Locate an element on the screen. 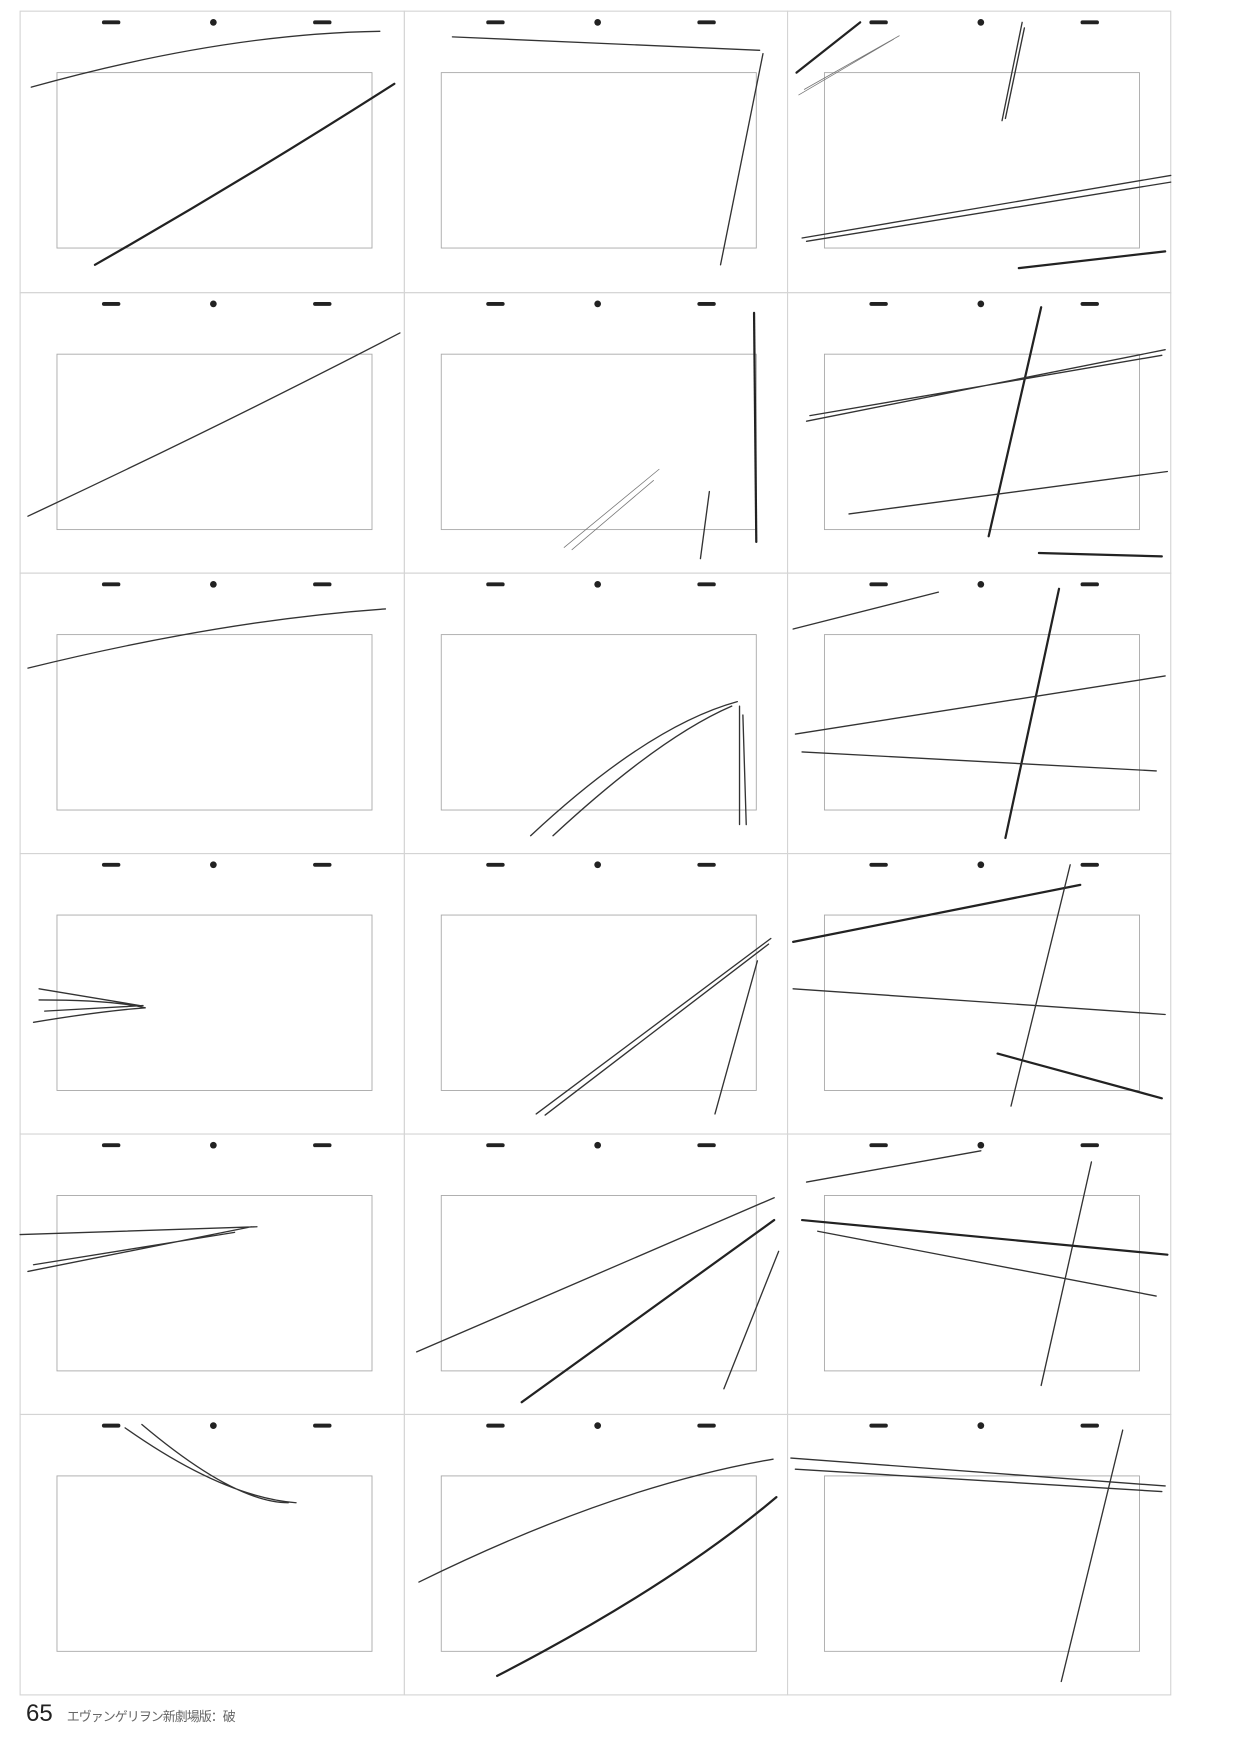  page-number: 65 is located at coordinates (39, 1713).